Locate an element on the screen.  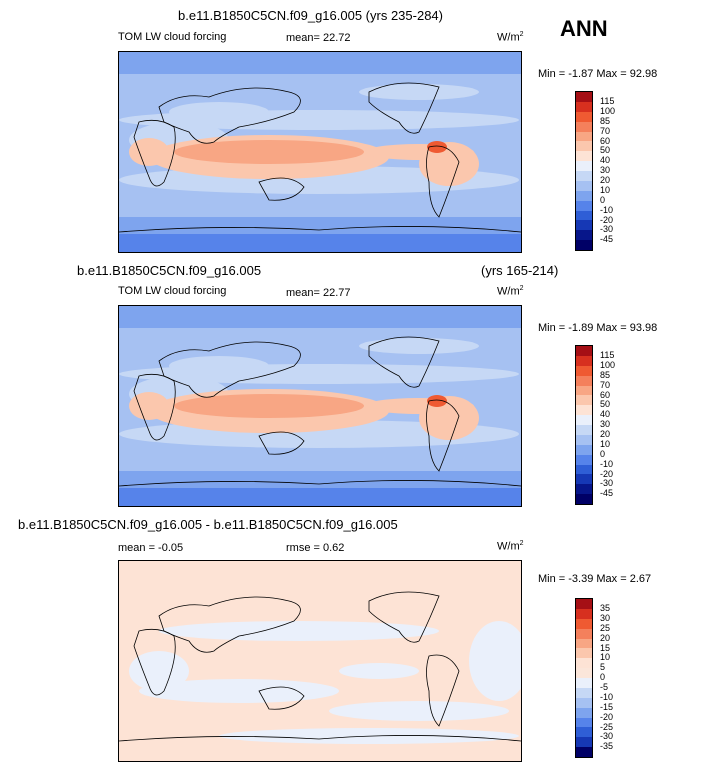
panel3-colorbar is located at coordinates (584, 678).